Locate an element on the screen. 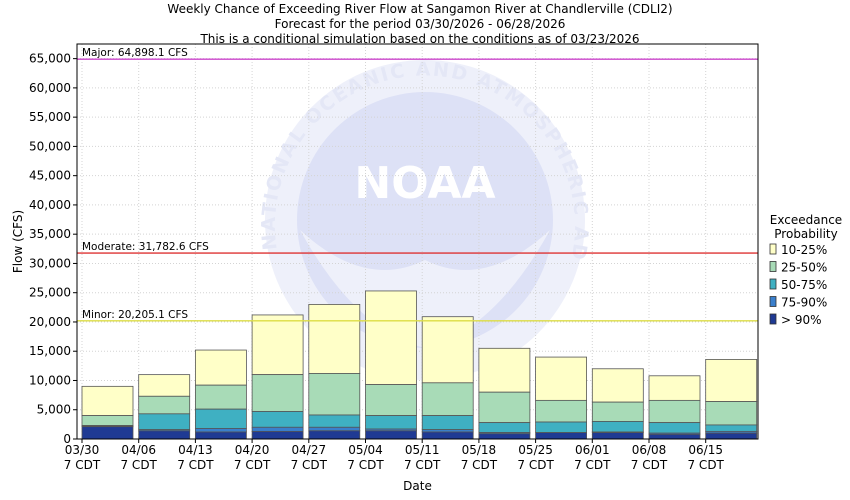  y-tick-label: 60,000 is located at coordinates (50, 88).